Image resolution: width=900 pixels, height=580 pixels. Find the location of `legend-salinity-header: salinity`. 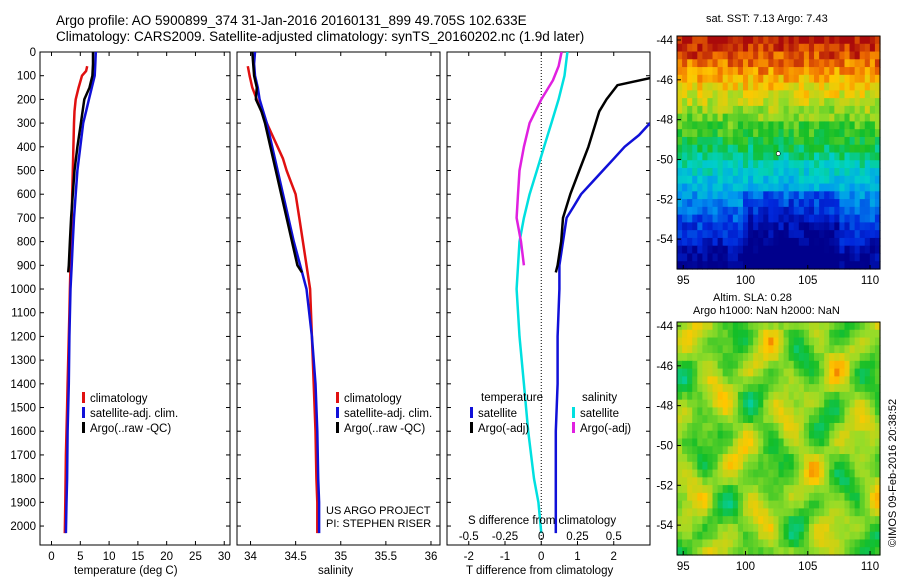

legend-salinity-header: salinity is located at coordinates (600, 398).